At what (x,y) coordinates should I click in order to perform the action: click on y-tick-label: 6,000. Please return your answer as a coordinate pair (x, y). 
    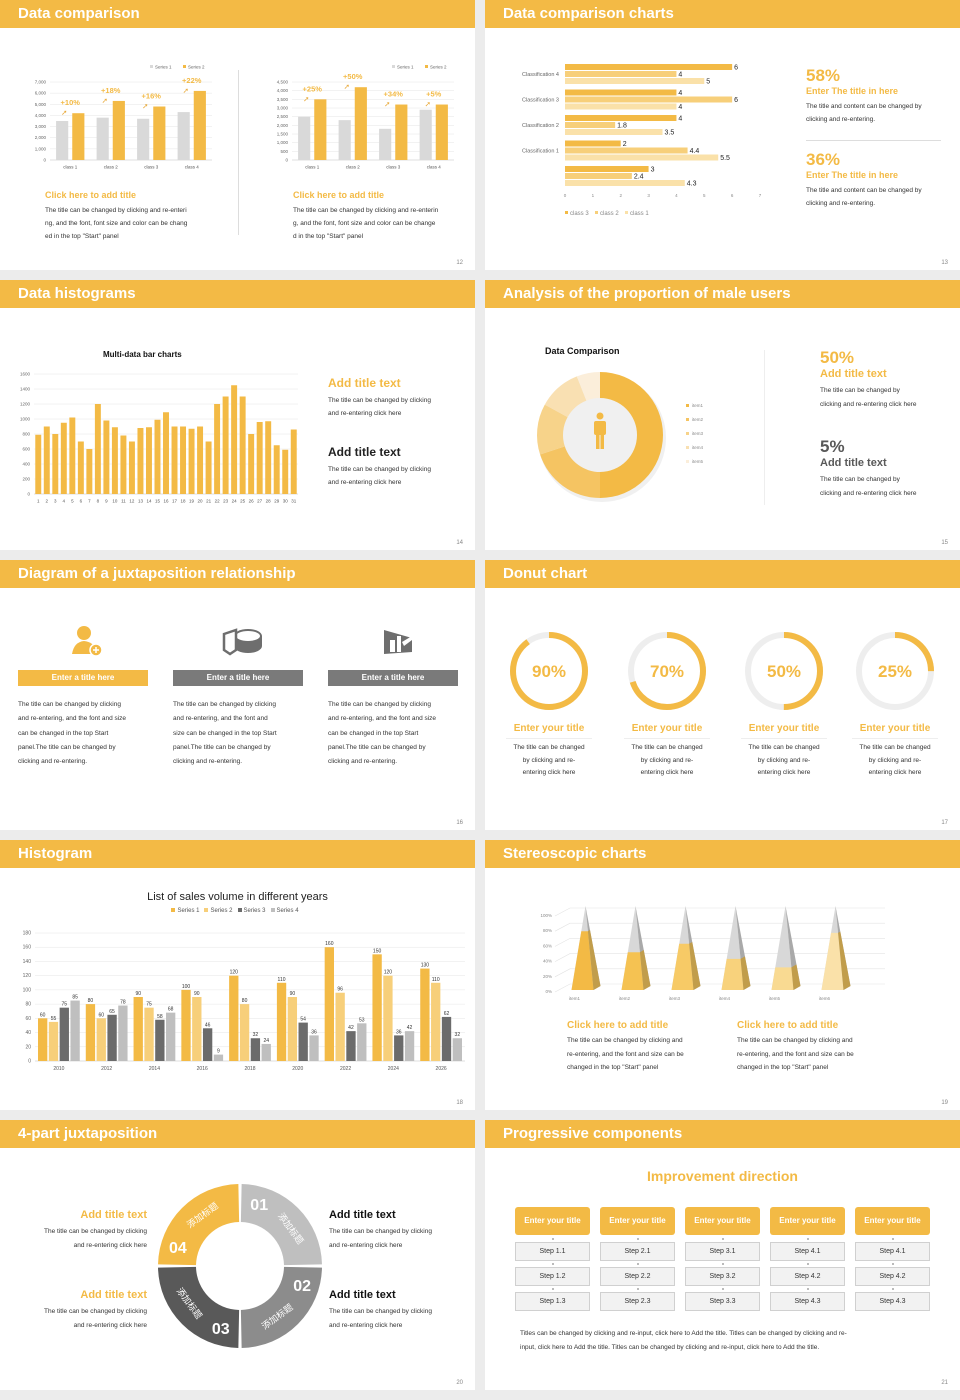
    Looking at the image, I should click on (41, 93).